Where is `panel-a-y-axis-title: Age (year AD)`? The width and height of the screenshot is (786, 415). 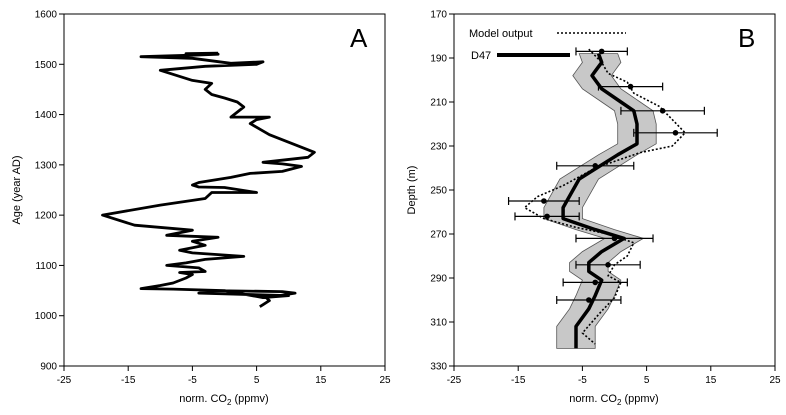
panel-a-y-axis-title: Age (year AD) is located at coordinates (17, 189).